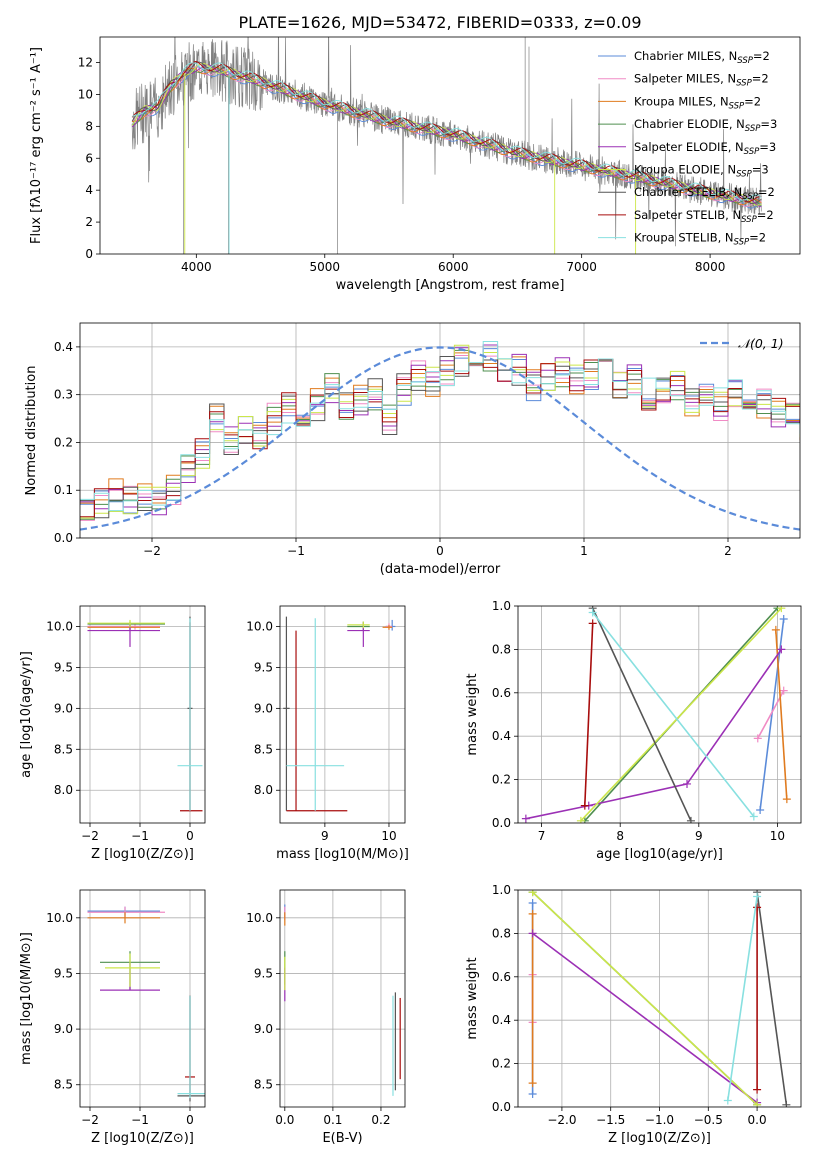 This screenshot has height=1170, width=819. What do you see at coordinates (89, 158) in the screenshot?
I see `y-tick-label: 6` at bounding box center [89, 158].